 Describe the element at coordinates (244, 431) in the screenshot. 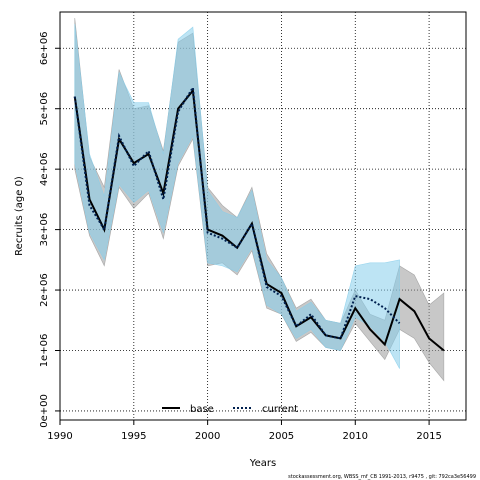

I see `x-axis: 1990 1995 2000 2005 2010 2015` at that location.